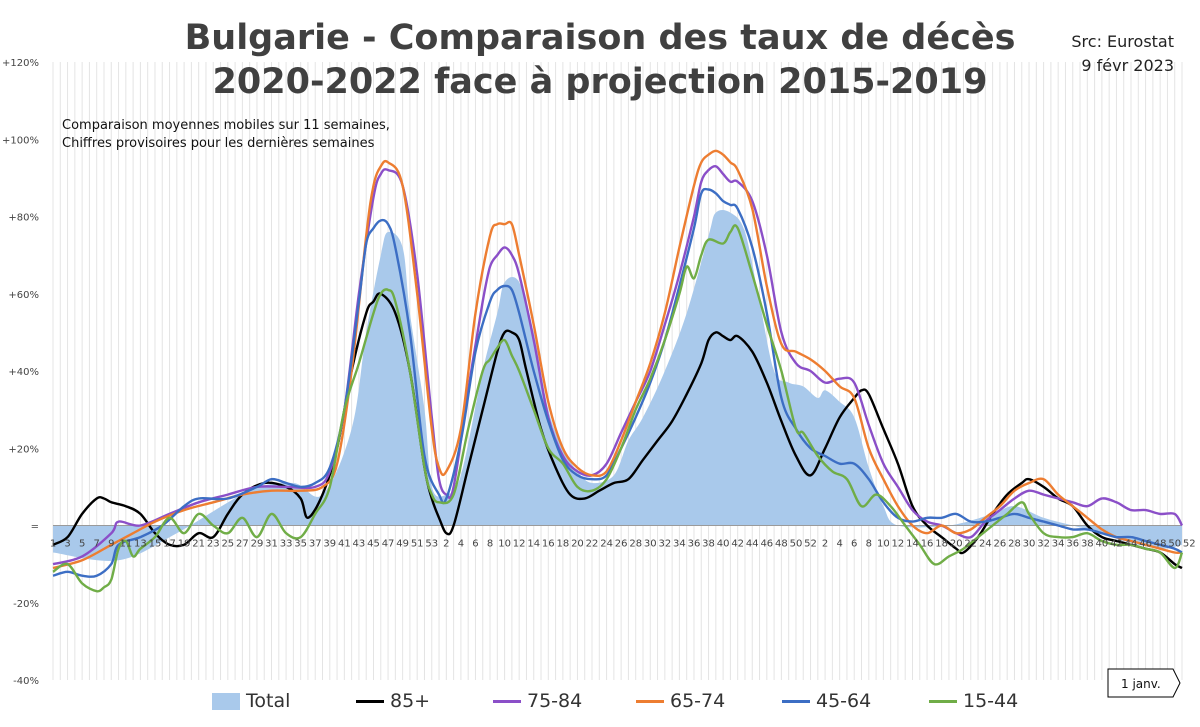  I want to click on legend-item-75-84: 75-84, so click(537, 701).